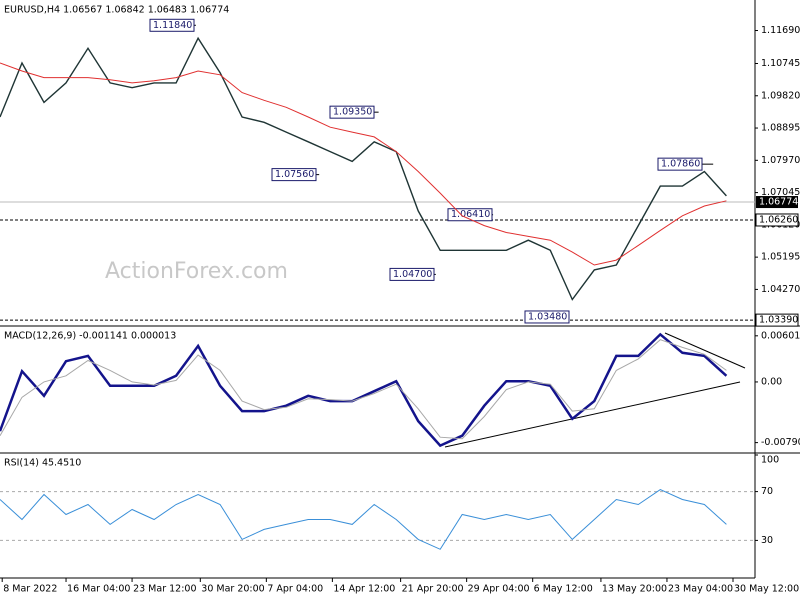 The width and height of the screenshot is (800, 600). I want to click on watermark: ActionForex.com, so click(196, 271).